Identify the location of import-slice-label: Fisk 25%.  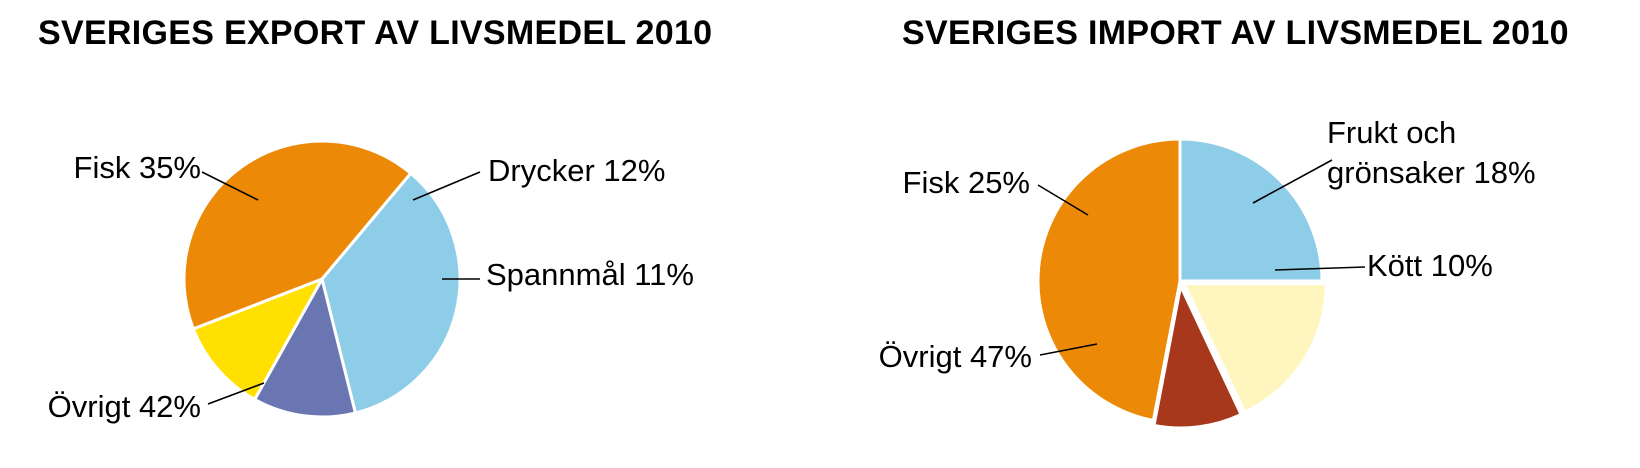
(966, 182).